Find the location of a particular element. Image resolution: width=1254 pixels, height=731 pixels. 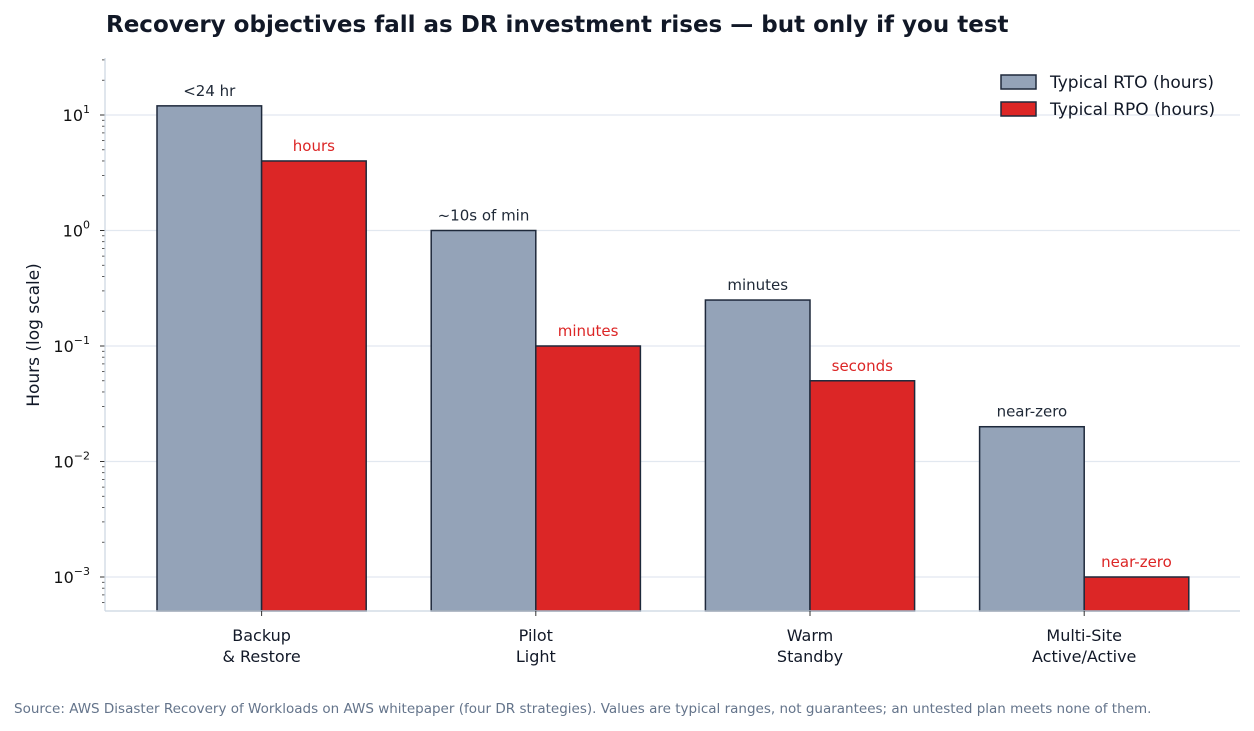

bar-value-label: hours is located at coordinates (314, 146).